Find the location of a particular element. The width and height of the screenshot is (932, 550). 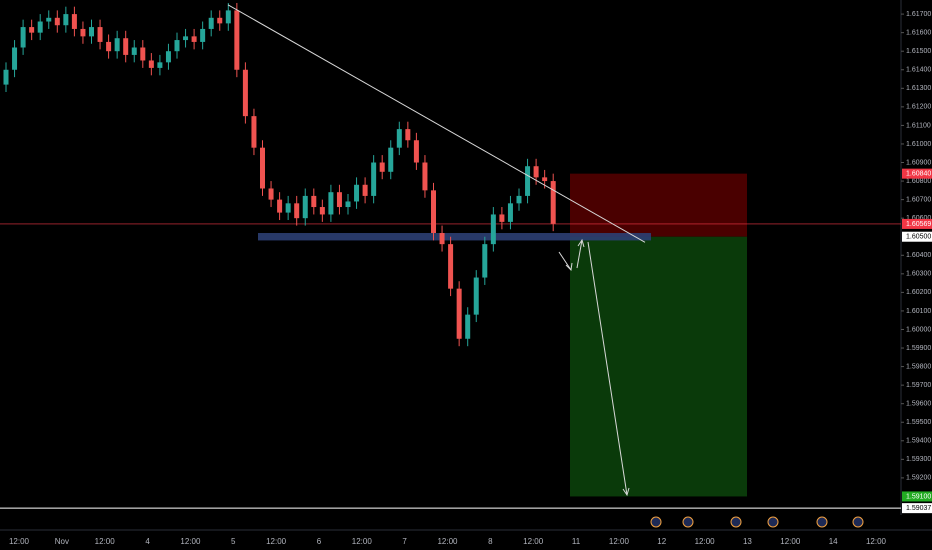

y-tick-label: 1.60100 is located at coordinates (918, 311).